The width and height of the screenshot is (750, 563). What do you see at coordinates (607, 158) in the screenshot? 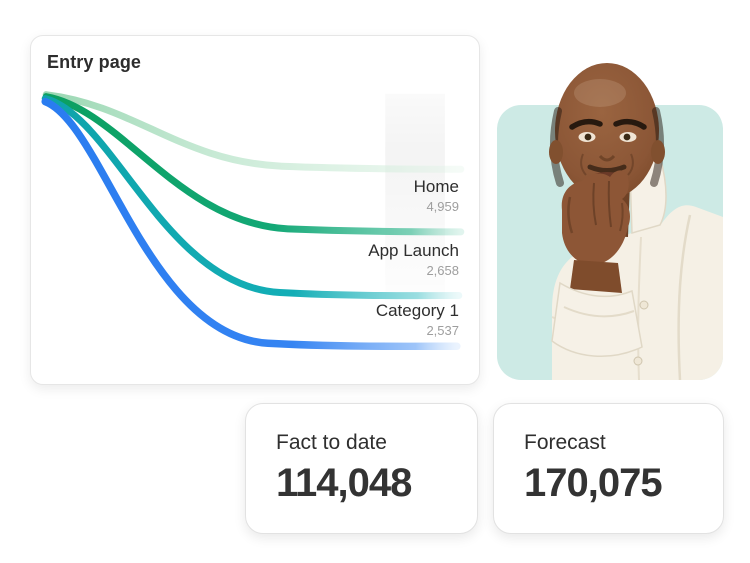
I see `nose` at bounding box center [607, 158].